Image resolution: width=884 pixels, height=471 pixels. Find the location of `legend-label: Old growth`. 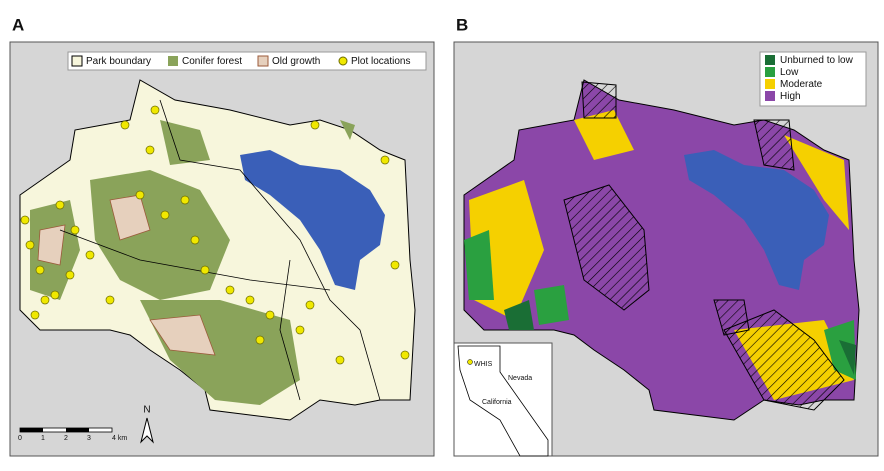

legend-label: Old growth is located at coordinates (296, 61).